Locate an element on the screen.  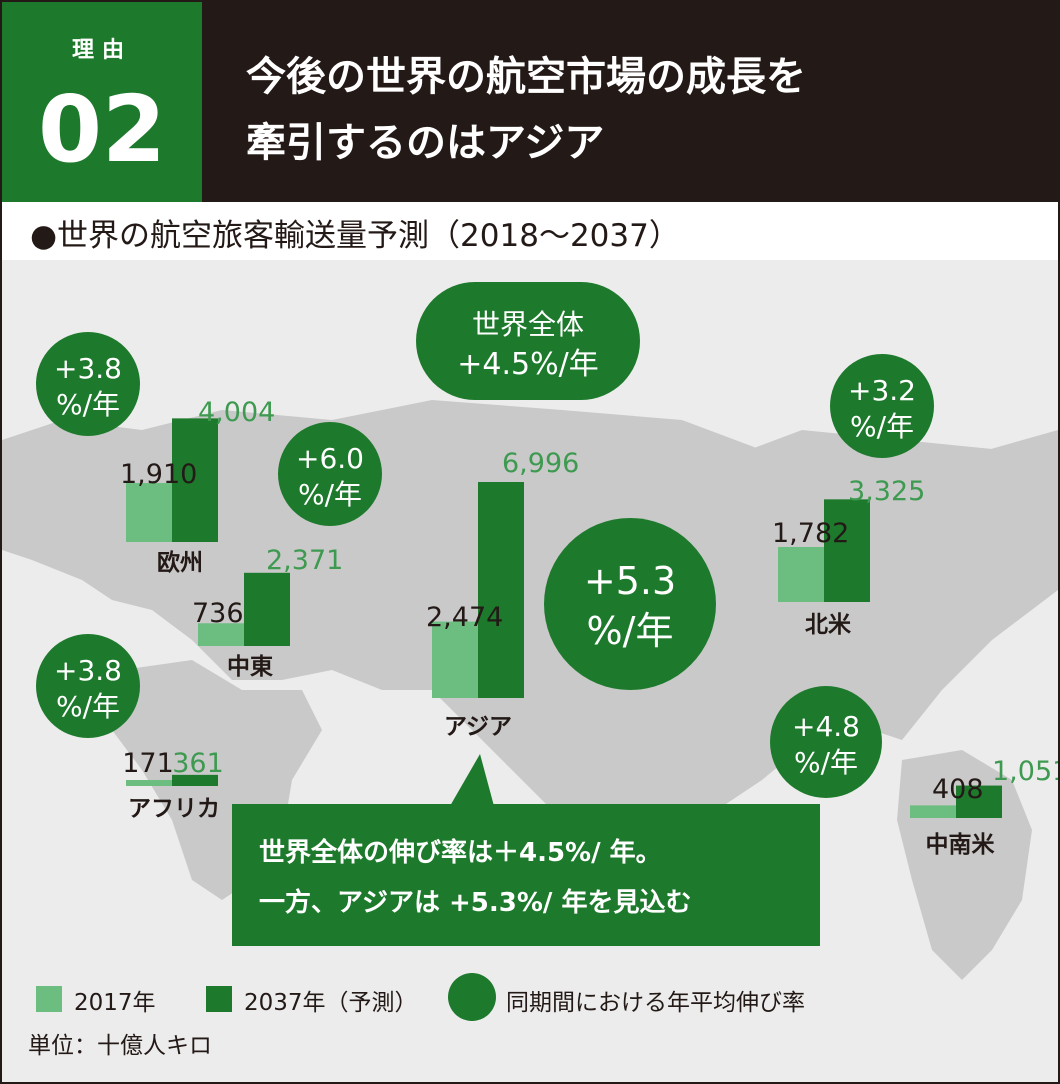
callout-line-1: 世界全体の伸び率は＋4.5%/ 年。 is located at coordinates (460, 853).